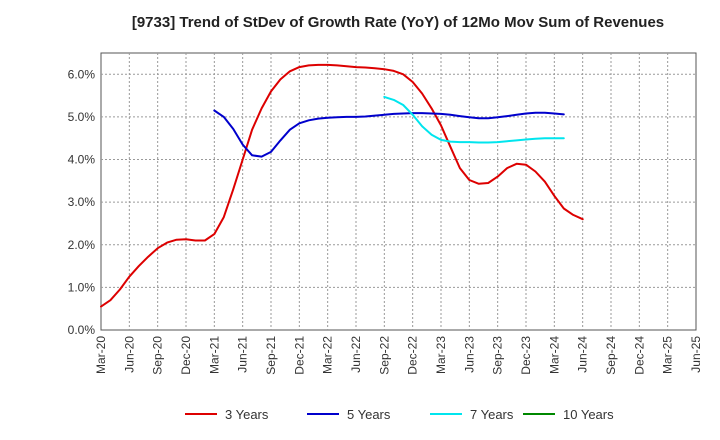  I want to click on x-tick-label: Jun-21, so click(243, 354).